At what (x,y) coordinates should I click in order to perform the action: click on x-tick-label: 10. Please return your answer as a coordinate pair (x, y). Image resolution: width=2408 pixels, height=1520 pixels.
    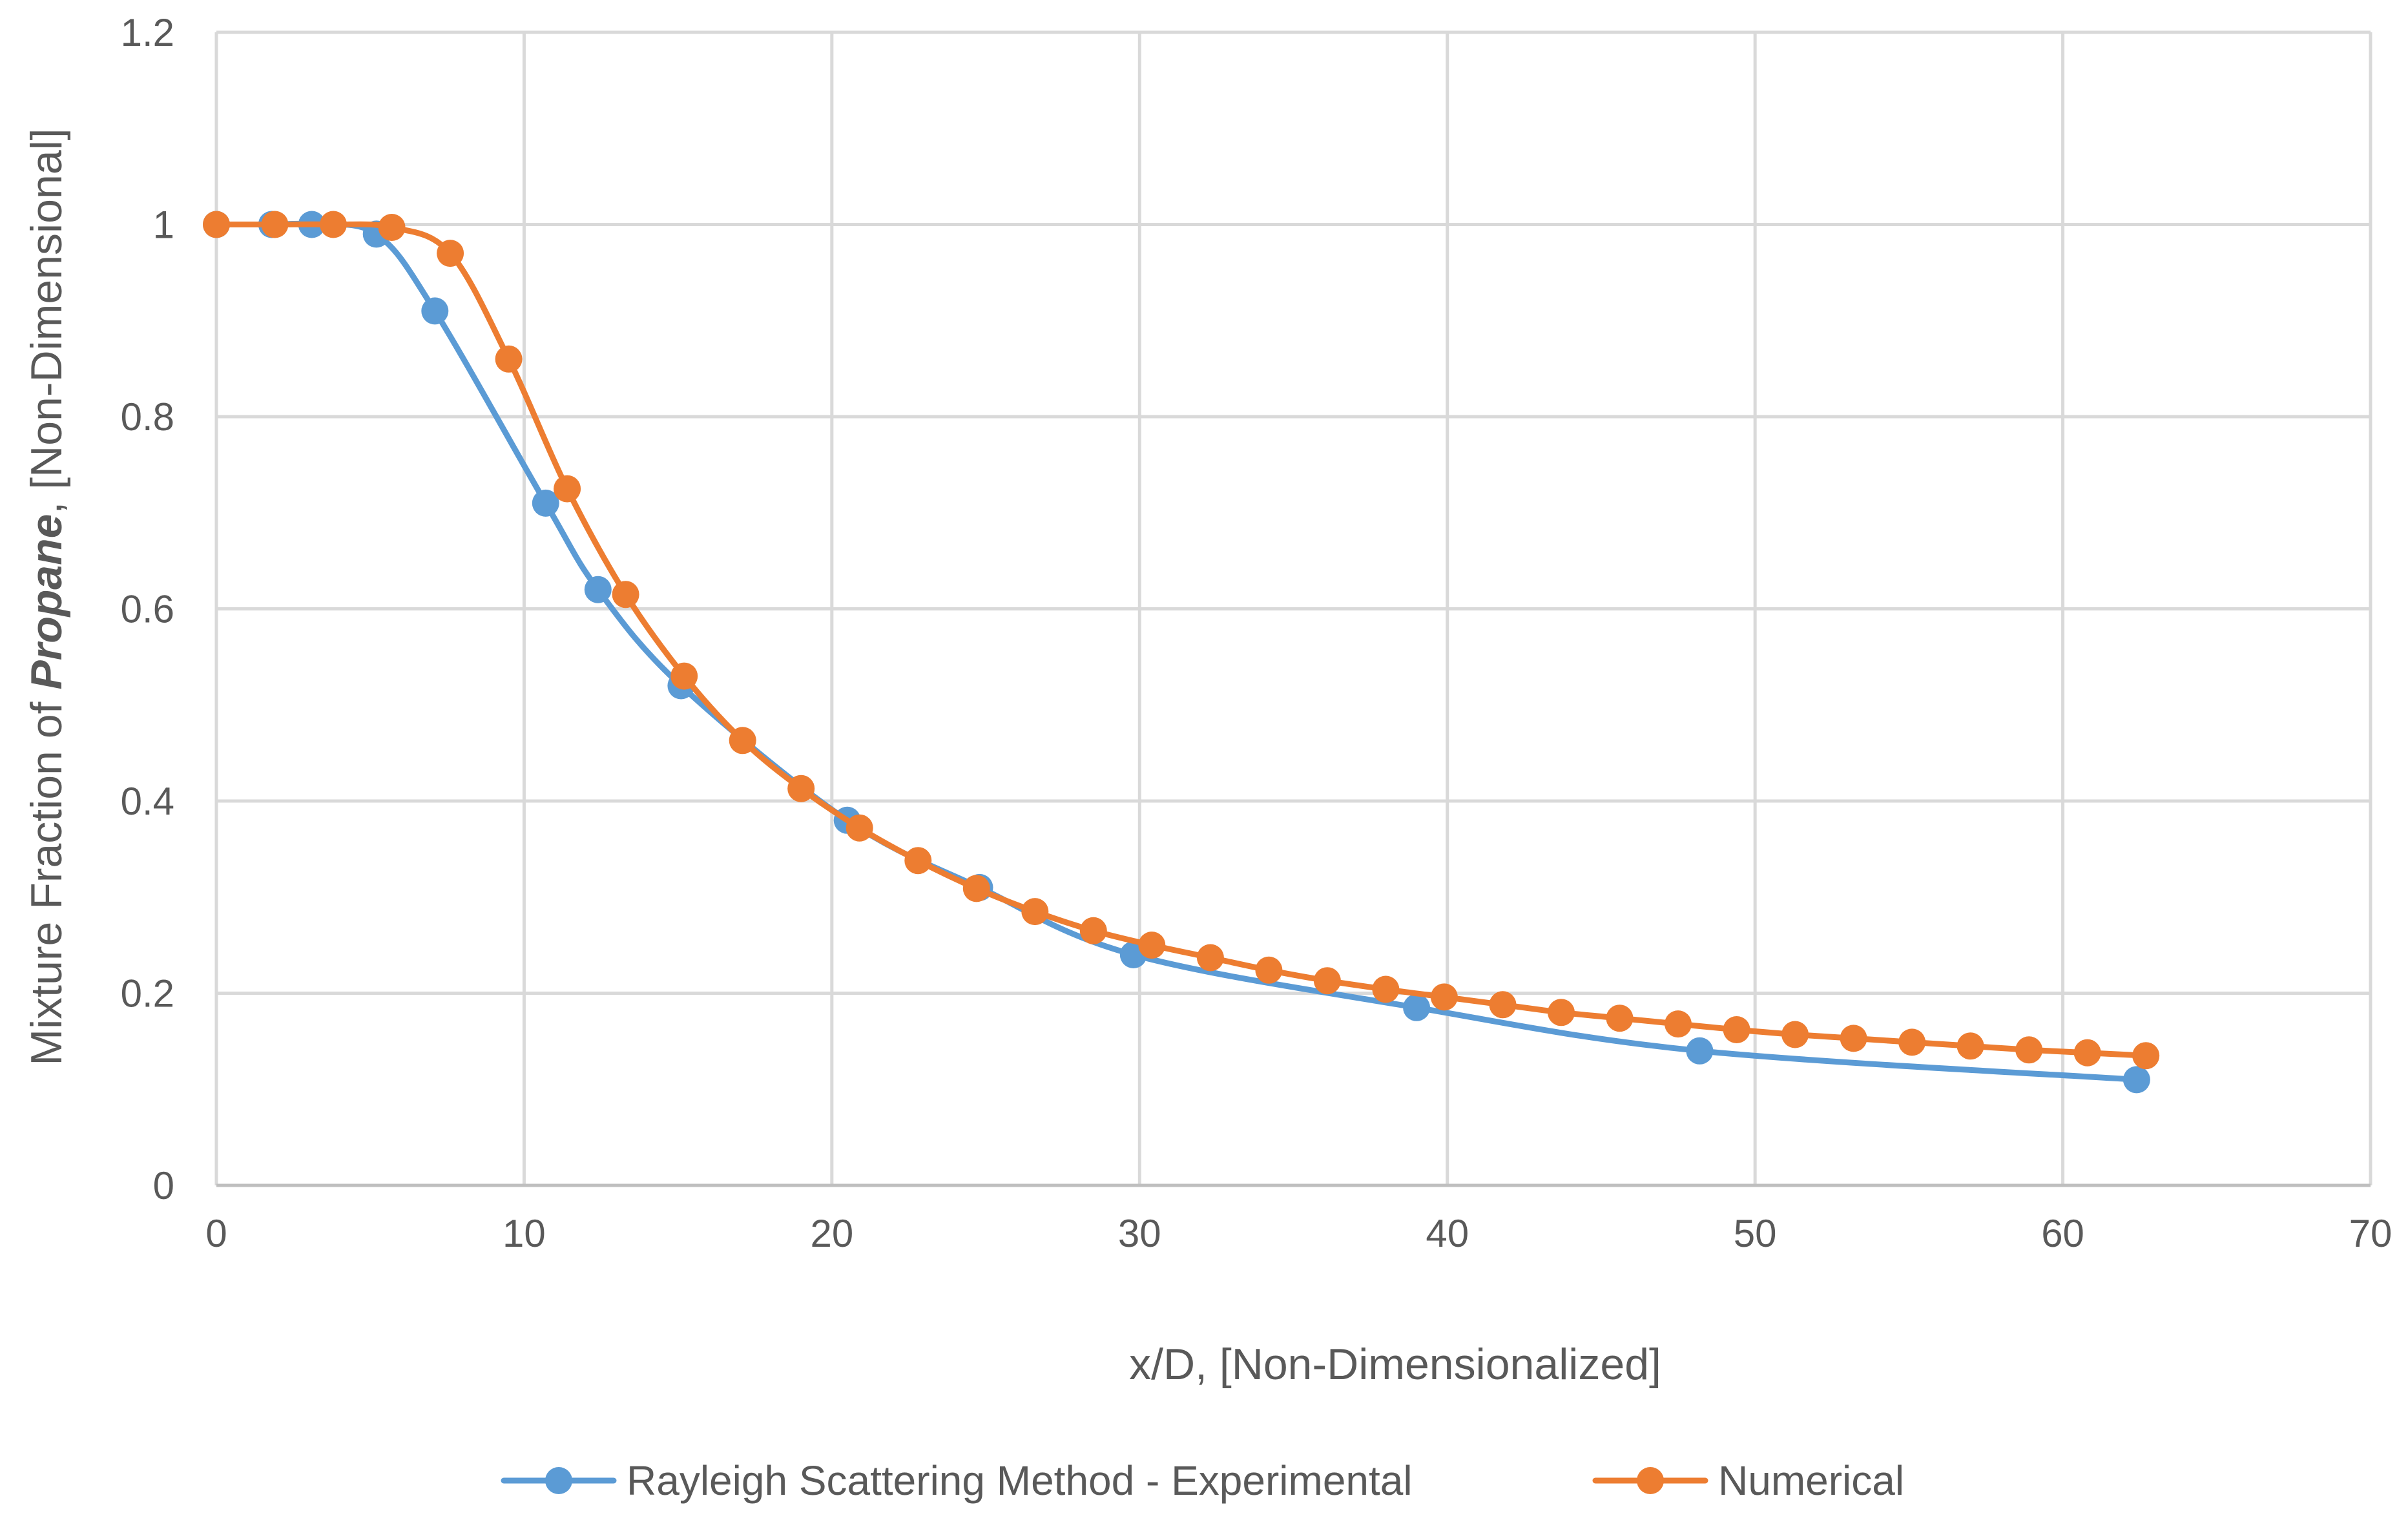
    Looking at the image, I should click on (524, 1233).